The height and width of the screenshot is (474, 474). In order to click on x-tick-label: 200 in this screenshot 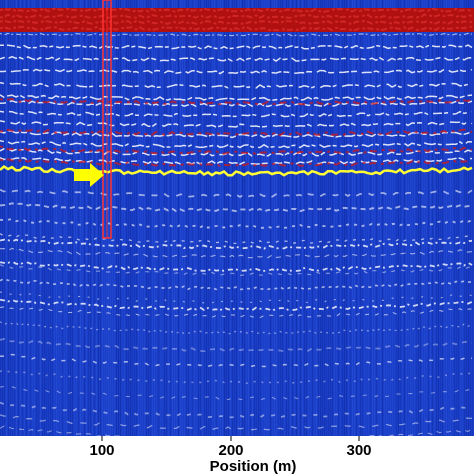, I will do `click(230, 450)`.